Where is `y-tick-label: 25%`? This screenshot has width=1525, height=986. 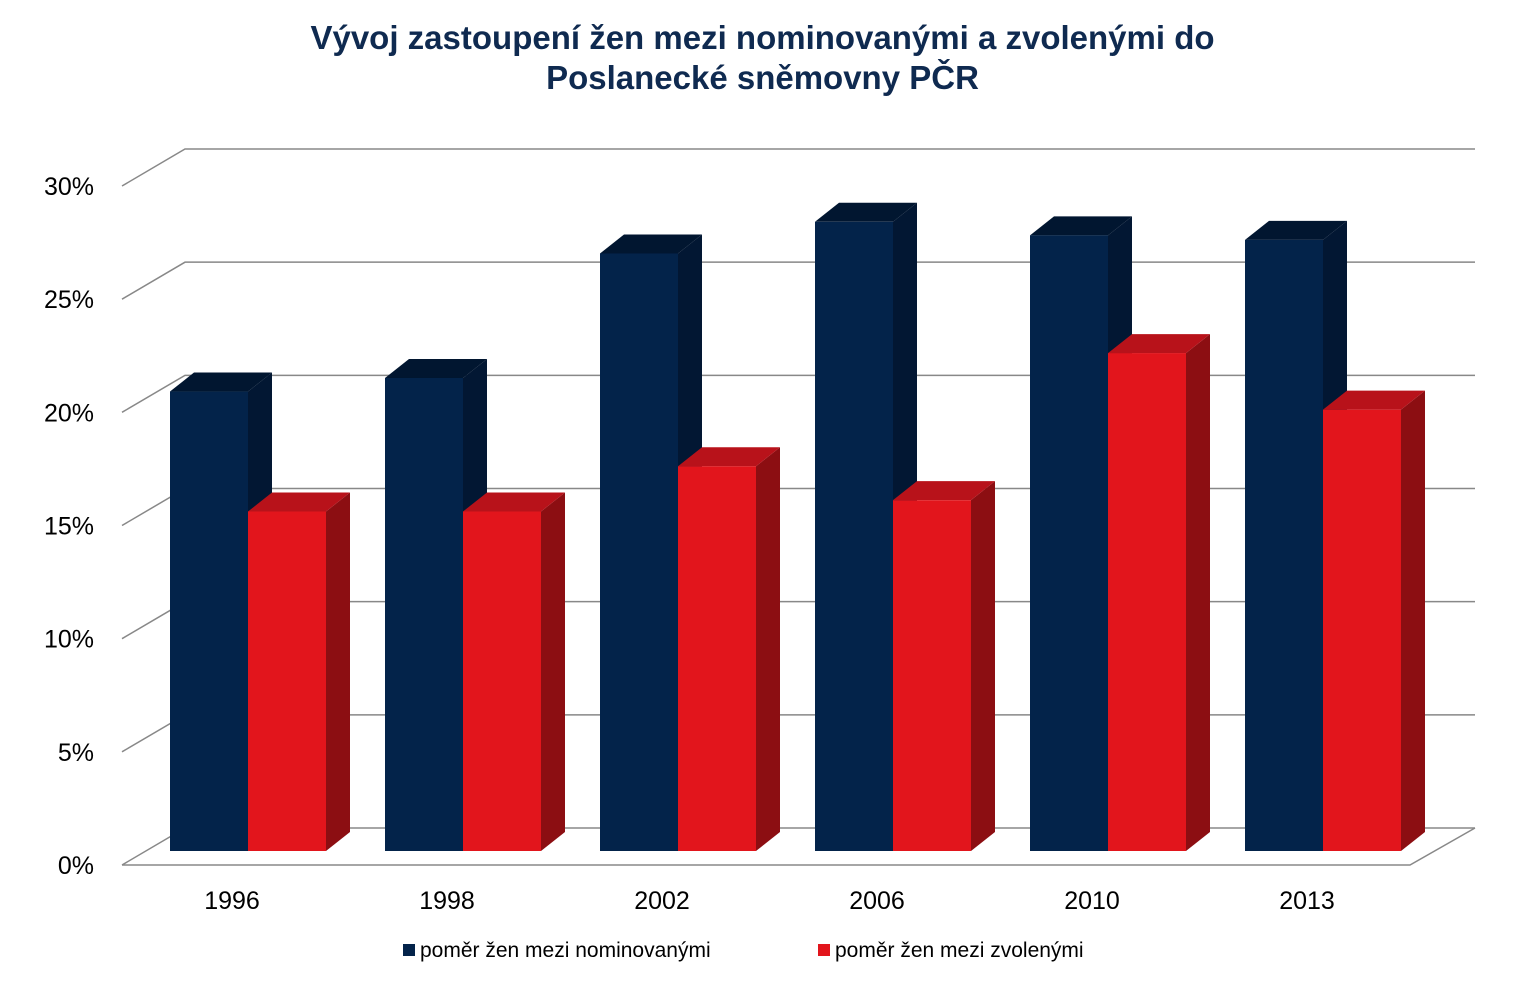
y-tick-label: 25% is located at coordinates (69, 300).